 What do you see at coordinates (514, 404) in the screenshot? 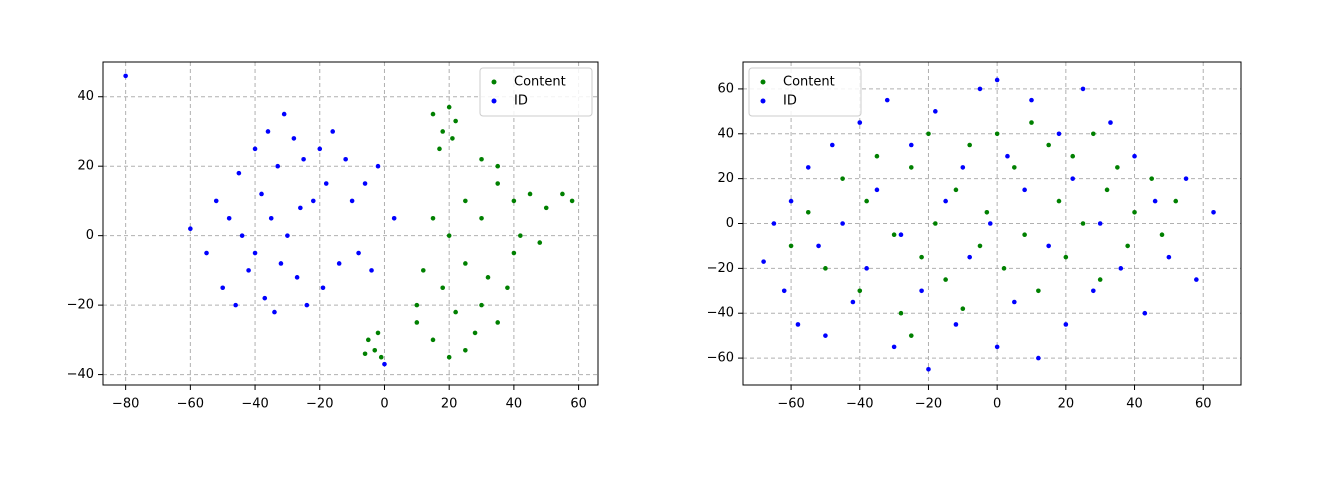
I see `x-tick-label: 40` at bounding box center [514, 404].